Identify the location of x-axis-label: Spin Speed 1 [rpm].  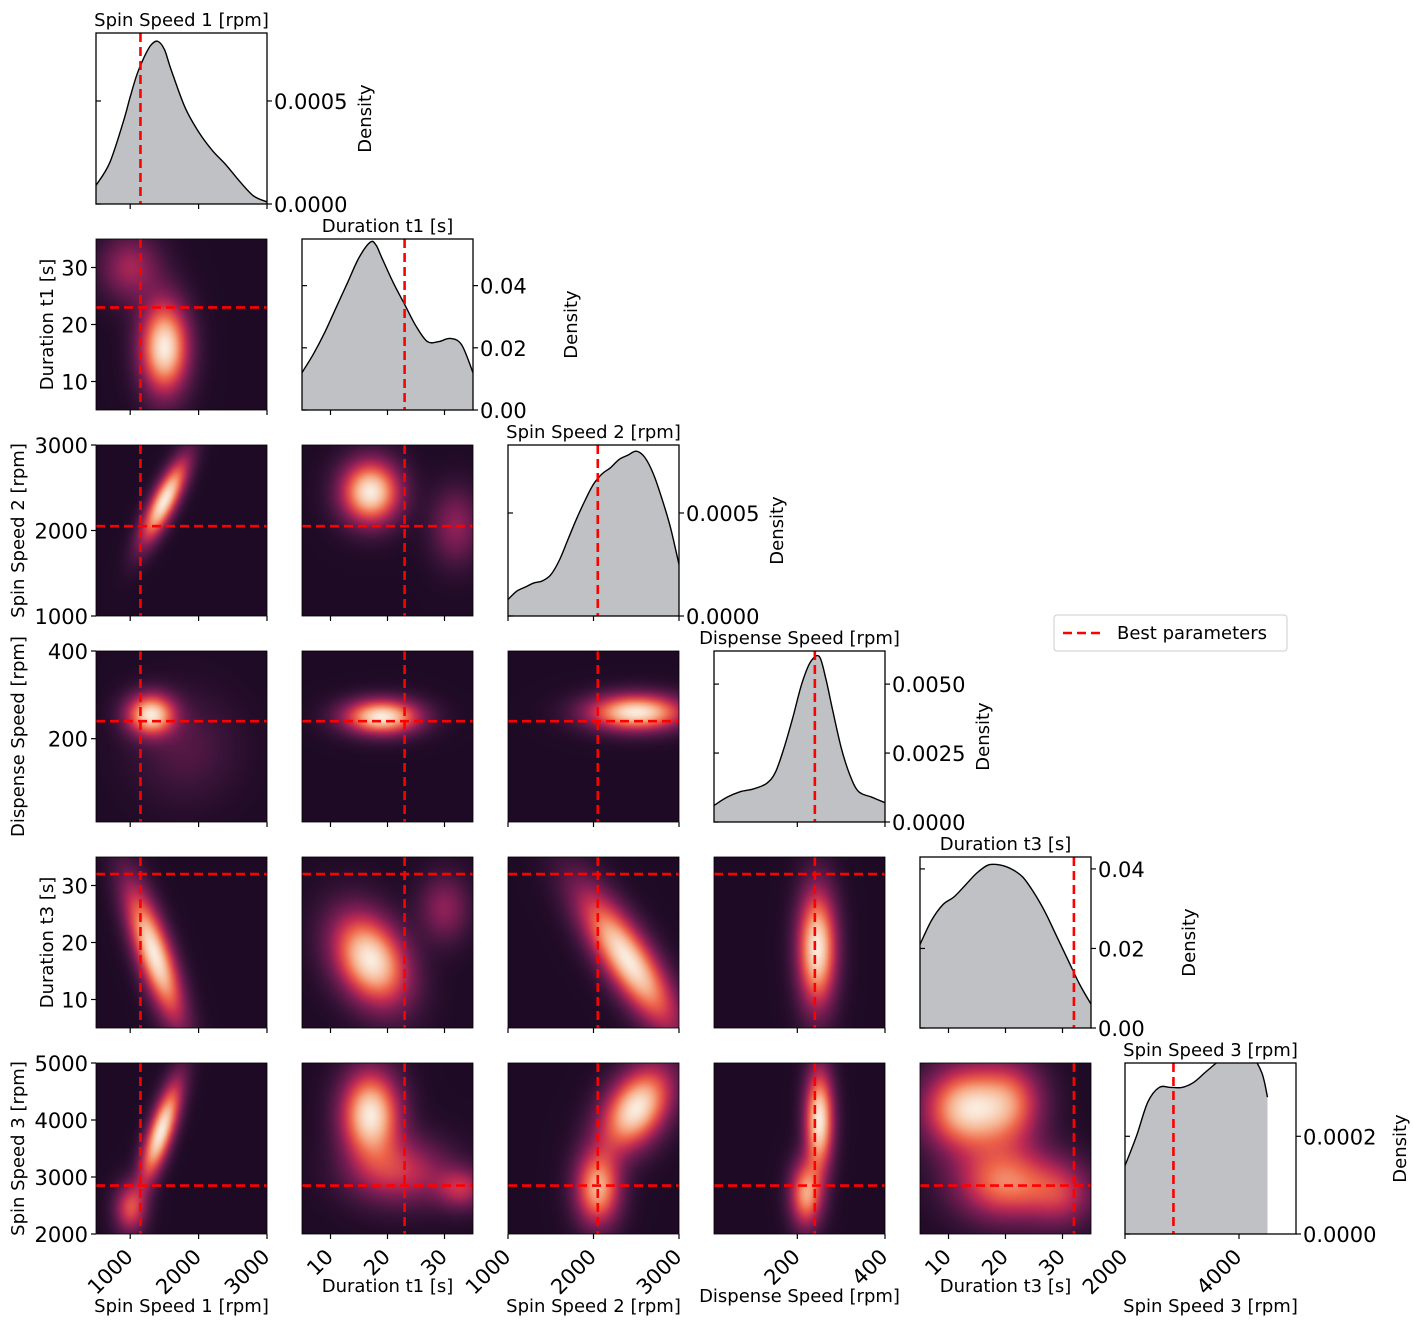
(181, 1306).